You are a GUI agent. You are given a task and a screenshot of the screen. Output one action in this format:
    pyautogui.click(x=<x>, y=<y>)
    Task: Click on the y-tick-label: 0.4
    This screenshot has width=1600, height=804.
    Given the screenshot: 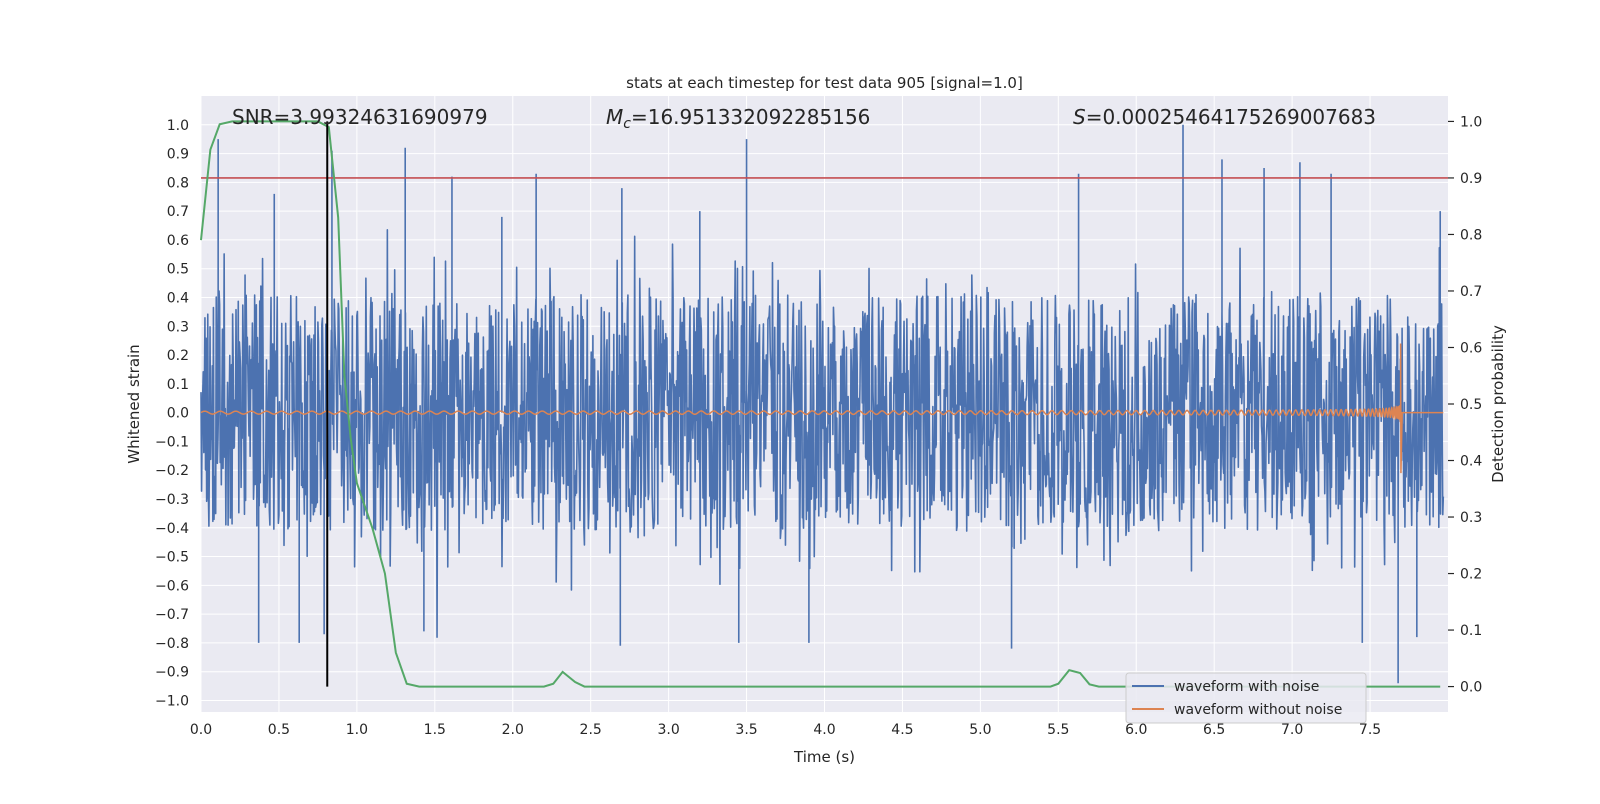 What is the action you would take?
    pyautogui.click(x=178, y=298)
    